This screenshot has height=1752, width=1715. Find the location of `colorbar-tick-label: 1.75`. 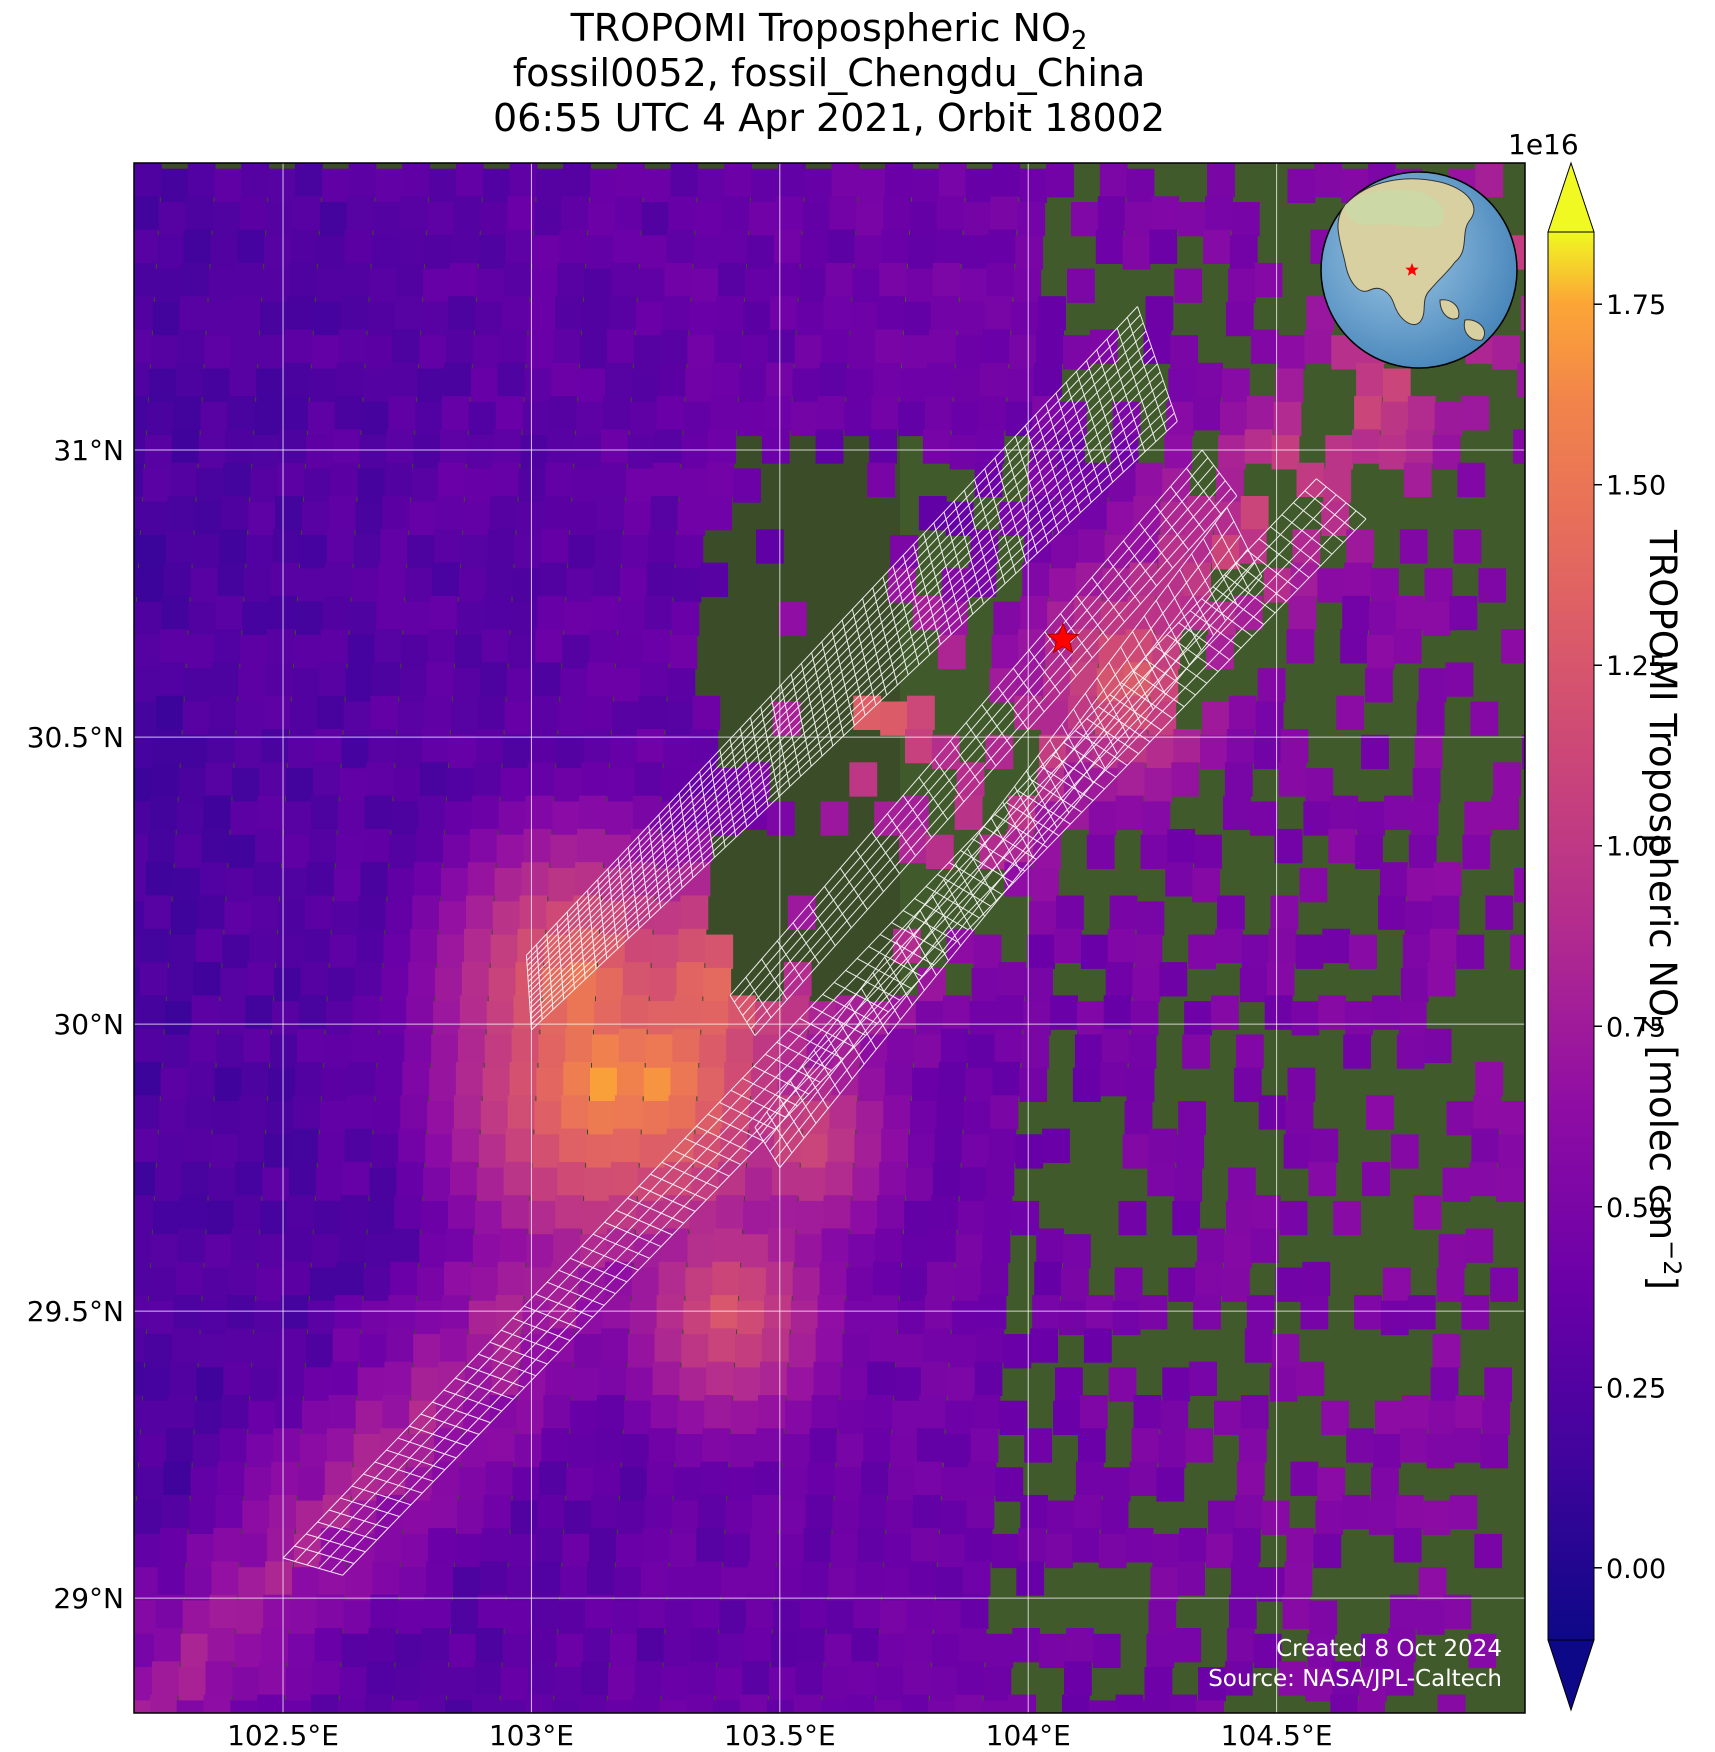

colorbar-tick-label: 1.75 is located at coordinates (1636, 305).